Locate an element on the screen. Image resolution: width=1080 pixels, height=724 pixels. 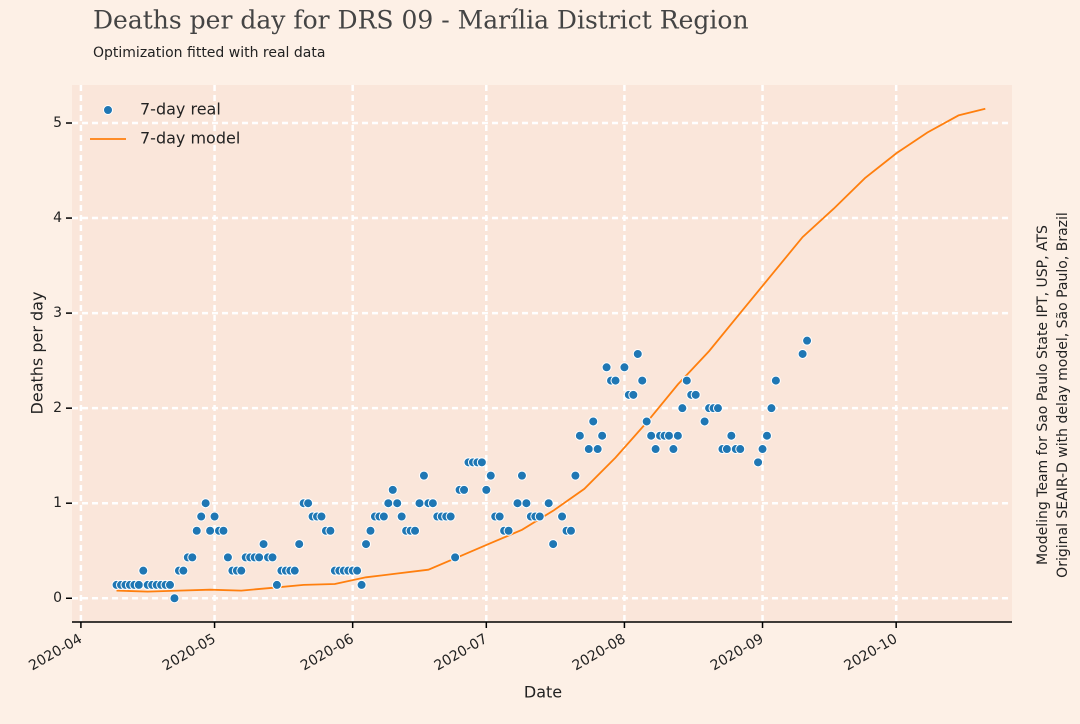
legend-label: 7-day real is located at coordinates (180, 109).